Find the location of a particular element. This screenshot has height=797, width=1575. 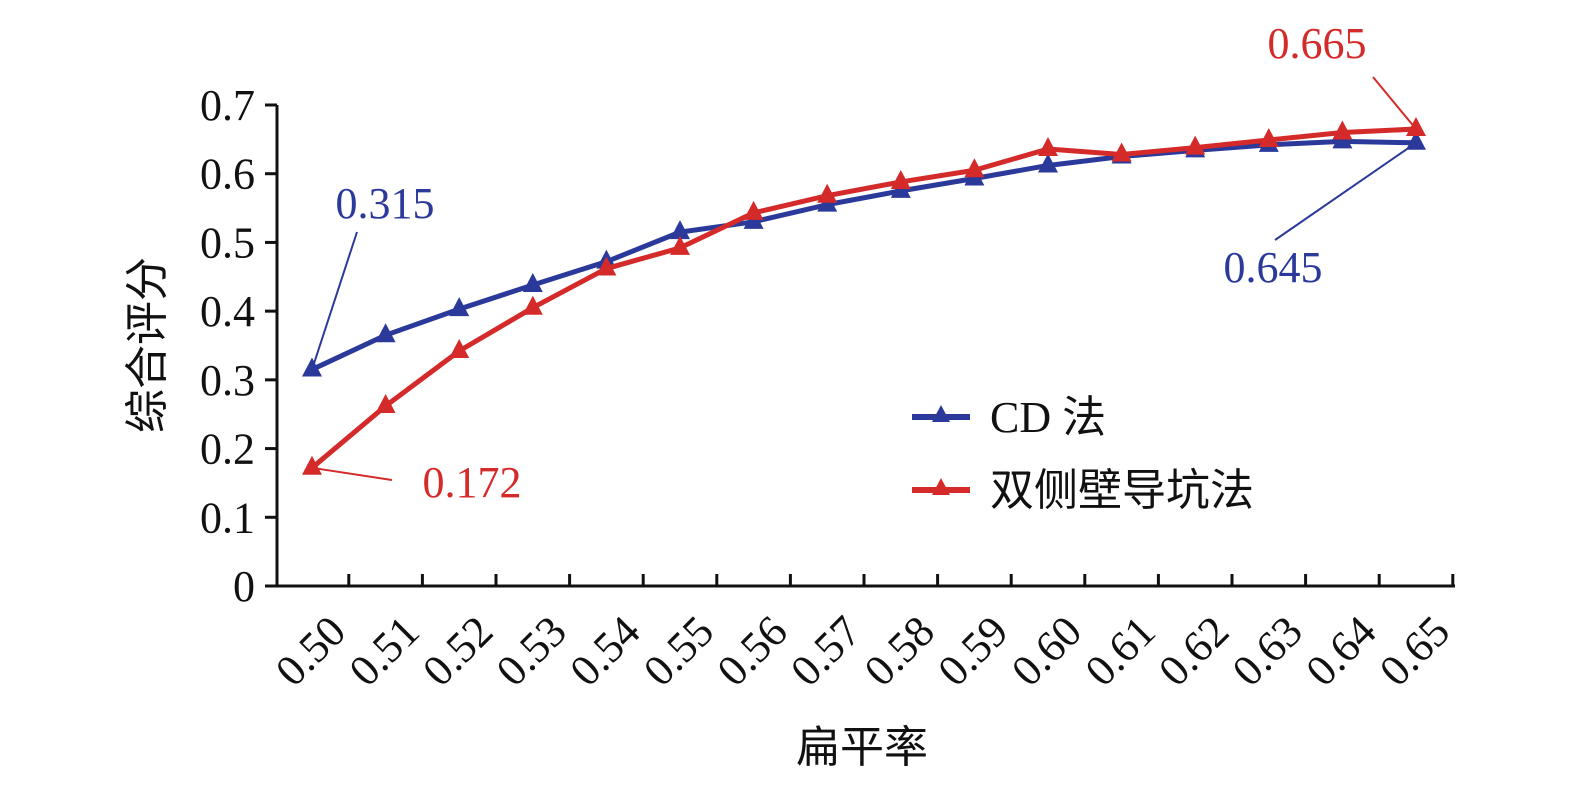

legend-item-cd: CD 法 is located at coordinates (1009, 417).